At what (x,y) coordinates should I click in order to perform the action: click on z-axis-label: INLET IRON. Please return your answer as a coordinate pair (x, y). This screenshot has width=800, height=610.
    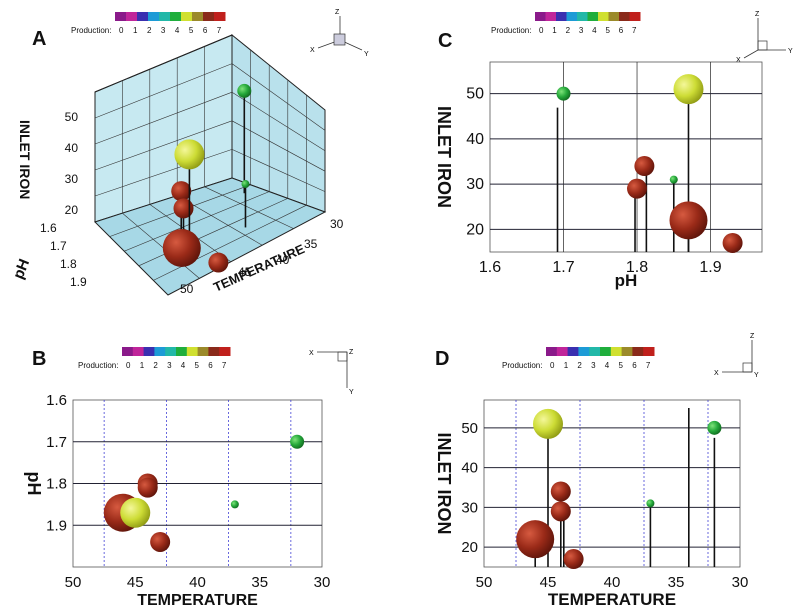
    Looking at the image, I should click on (25, 159).